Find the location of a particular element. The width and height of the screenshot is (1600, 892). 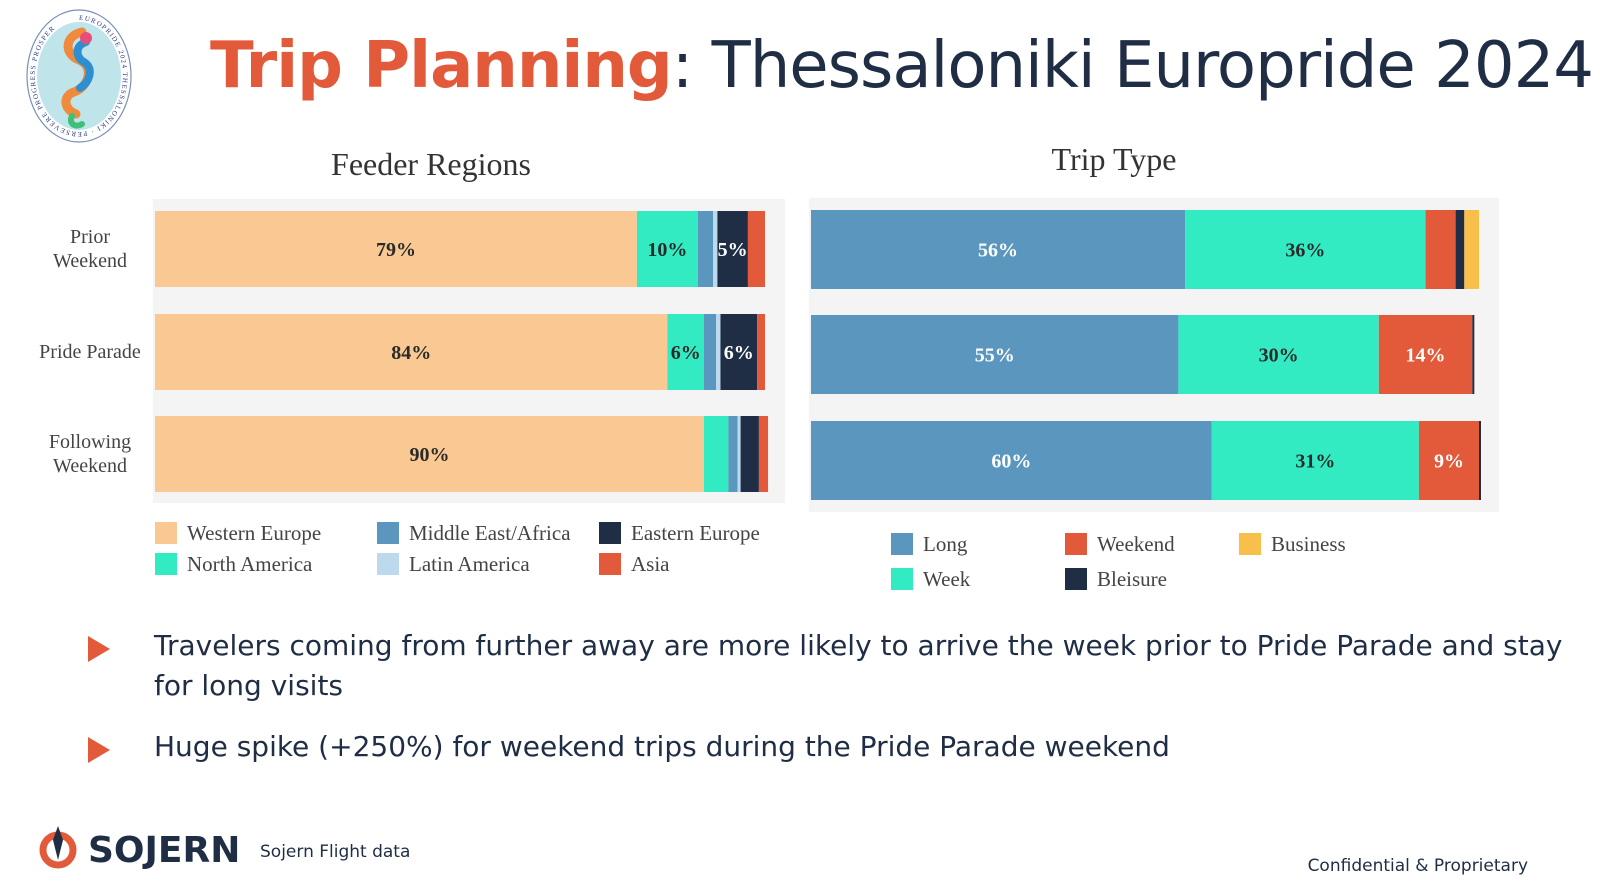

data-label: 84% is located at coordinates (411, 353).